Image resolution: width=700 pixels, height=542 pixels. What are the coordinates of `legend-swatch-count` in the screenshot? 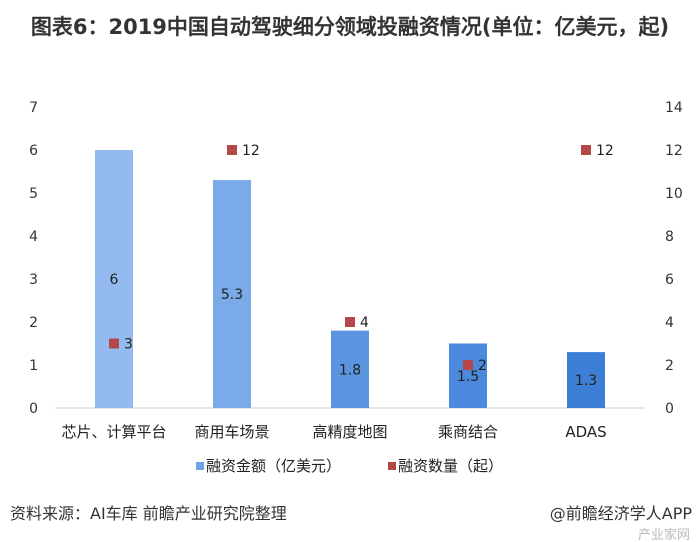 It's located at (392, 466).